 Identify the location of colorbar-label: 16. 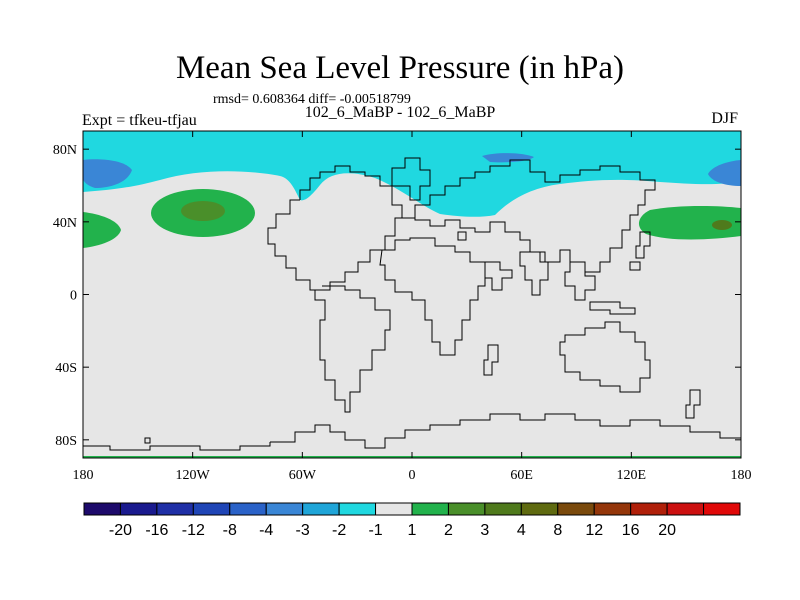
(631, 530).